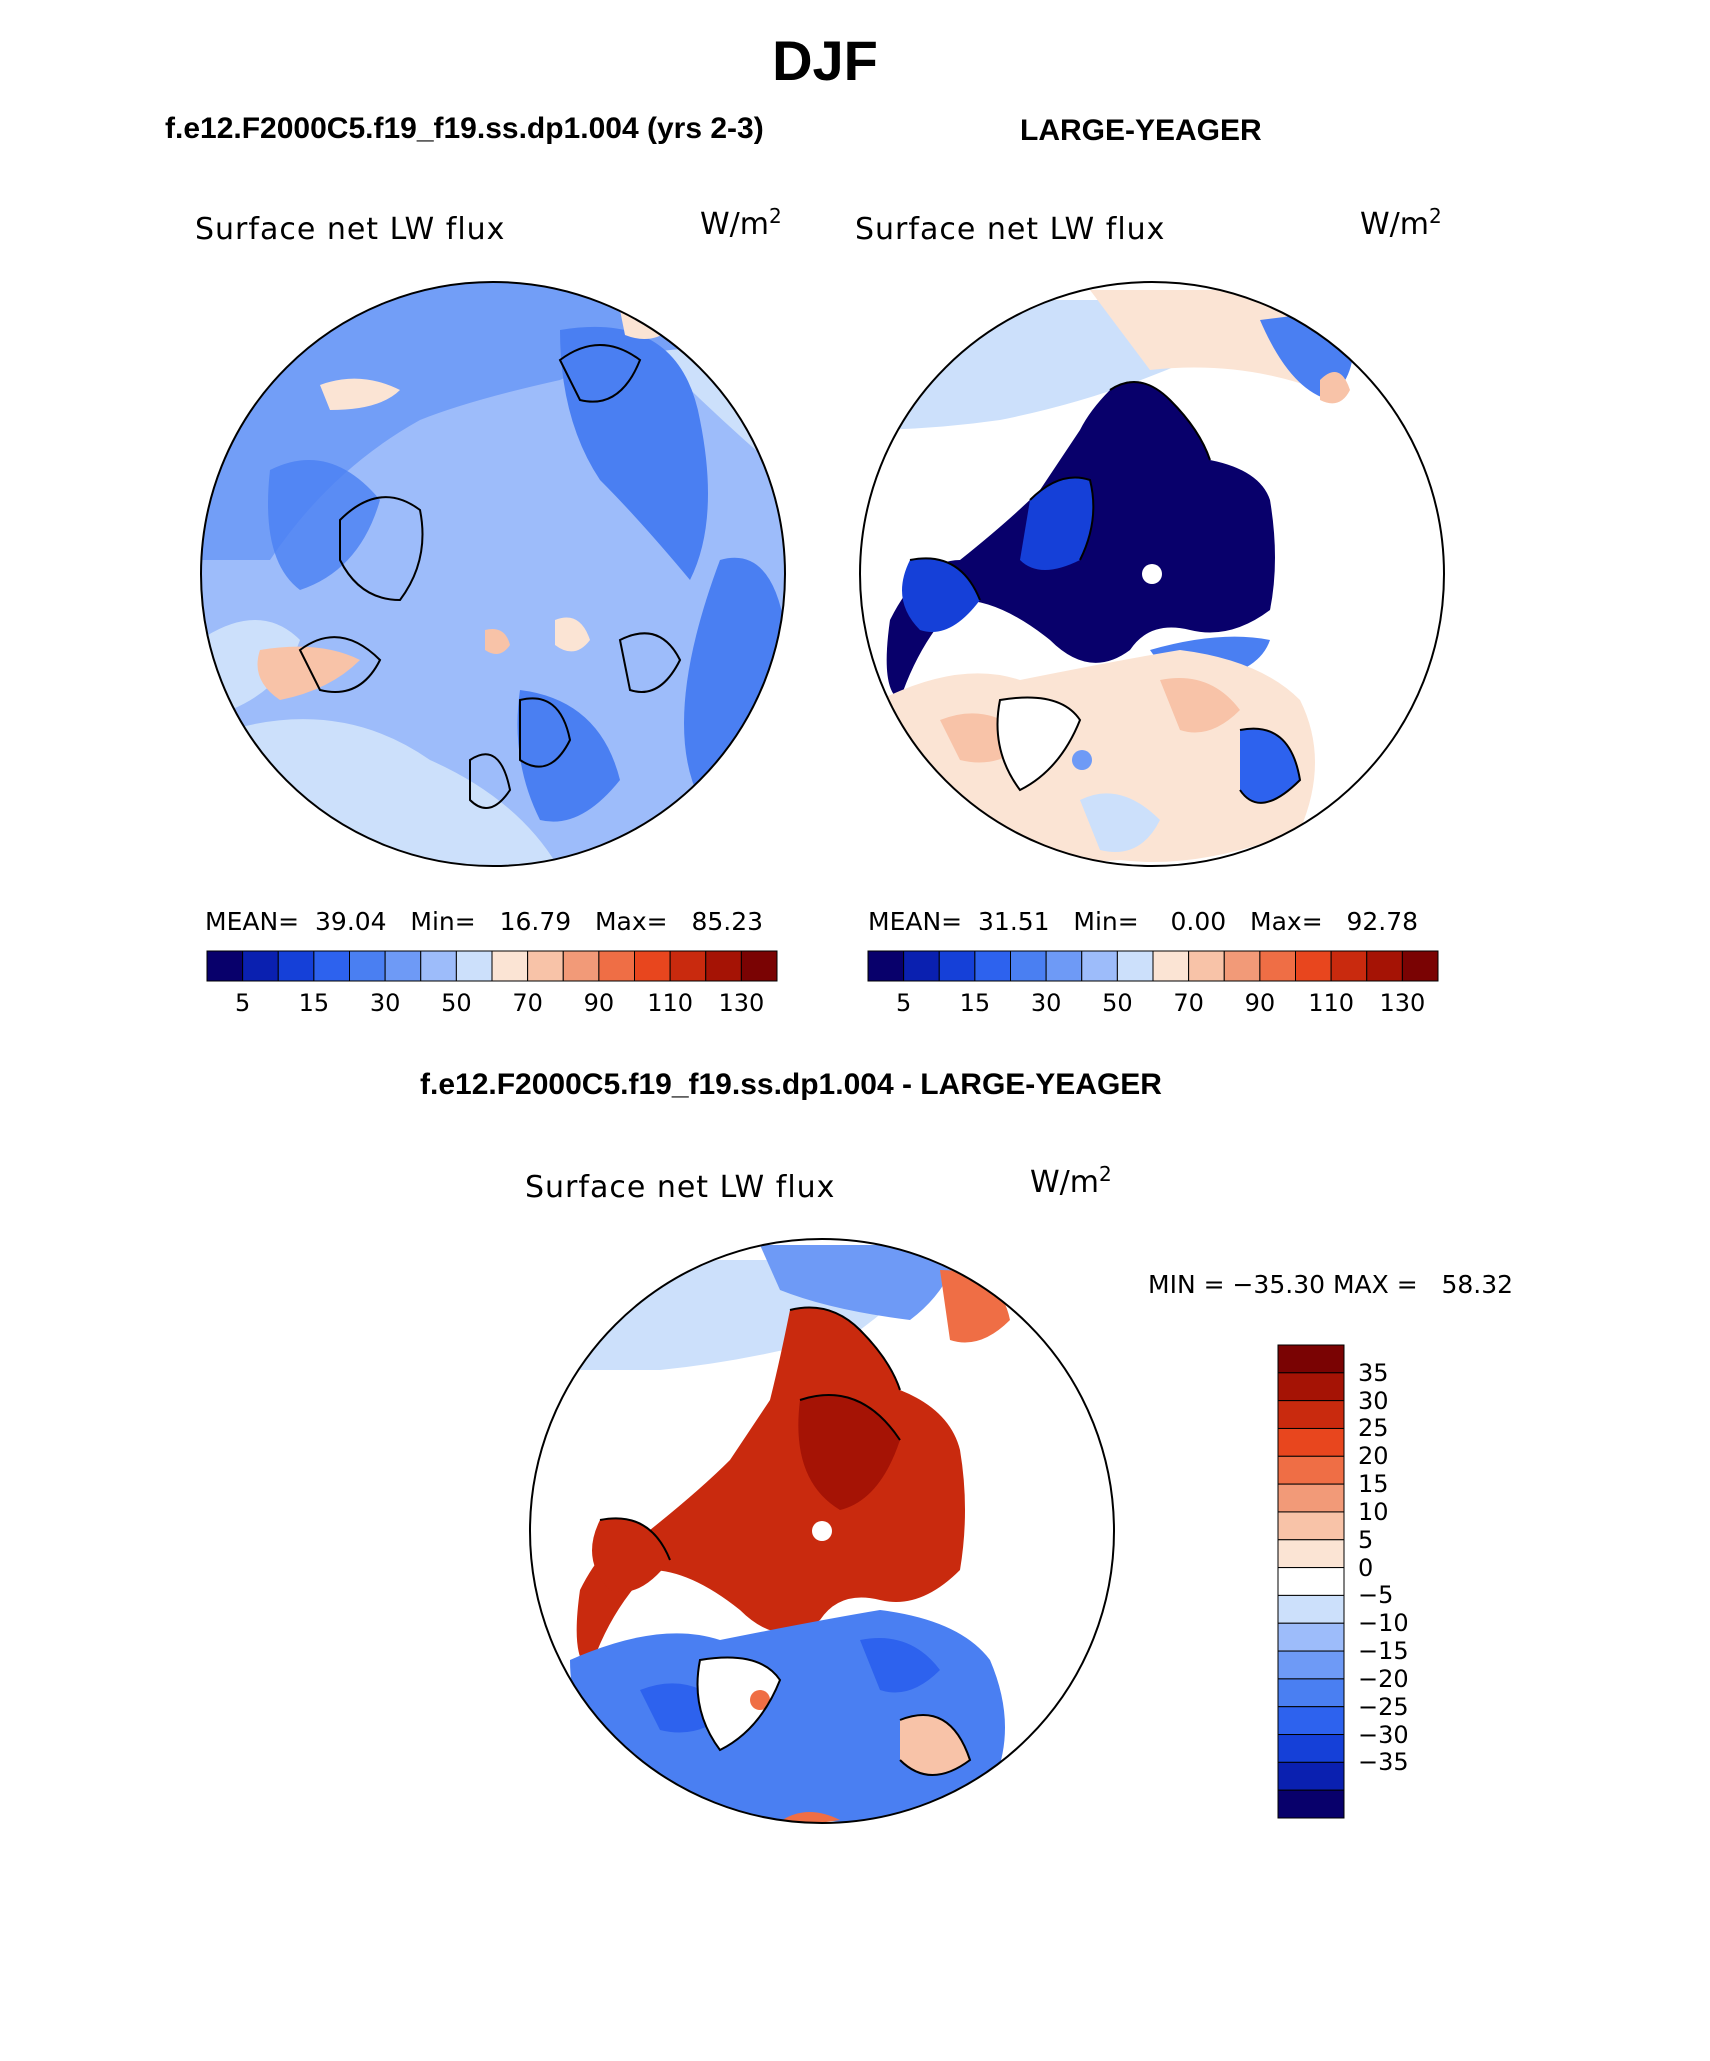 The width and height of the screenshot is (1710, 2061). I want to click on colorbar-tick-label: −25, so click(1383, 1706).